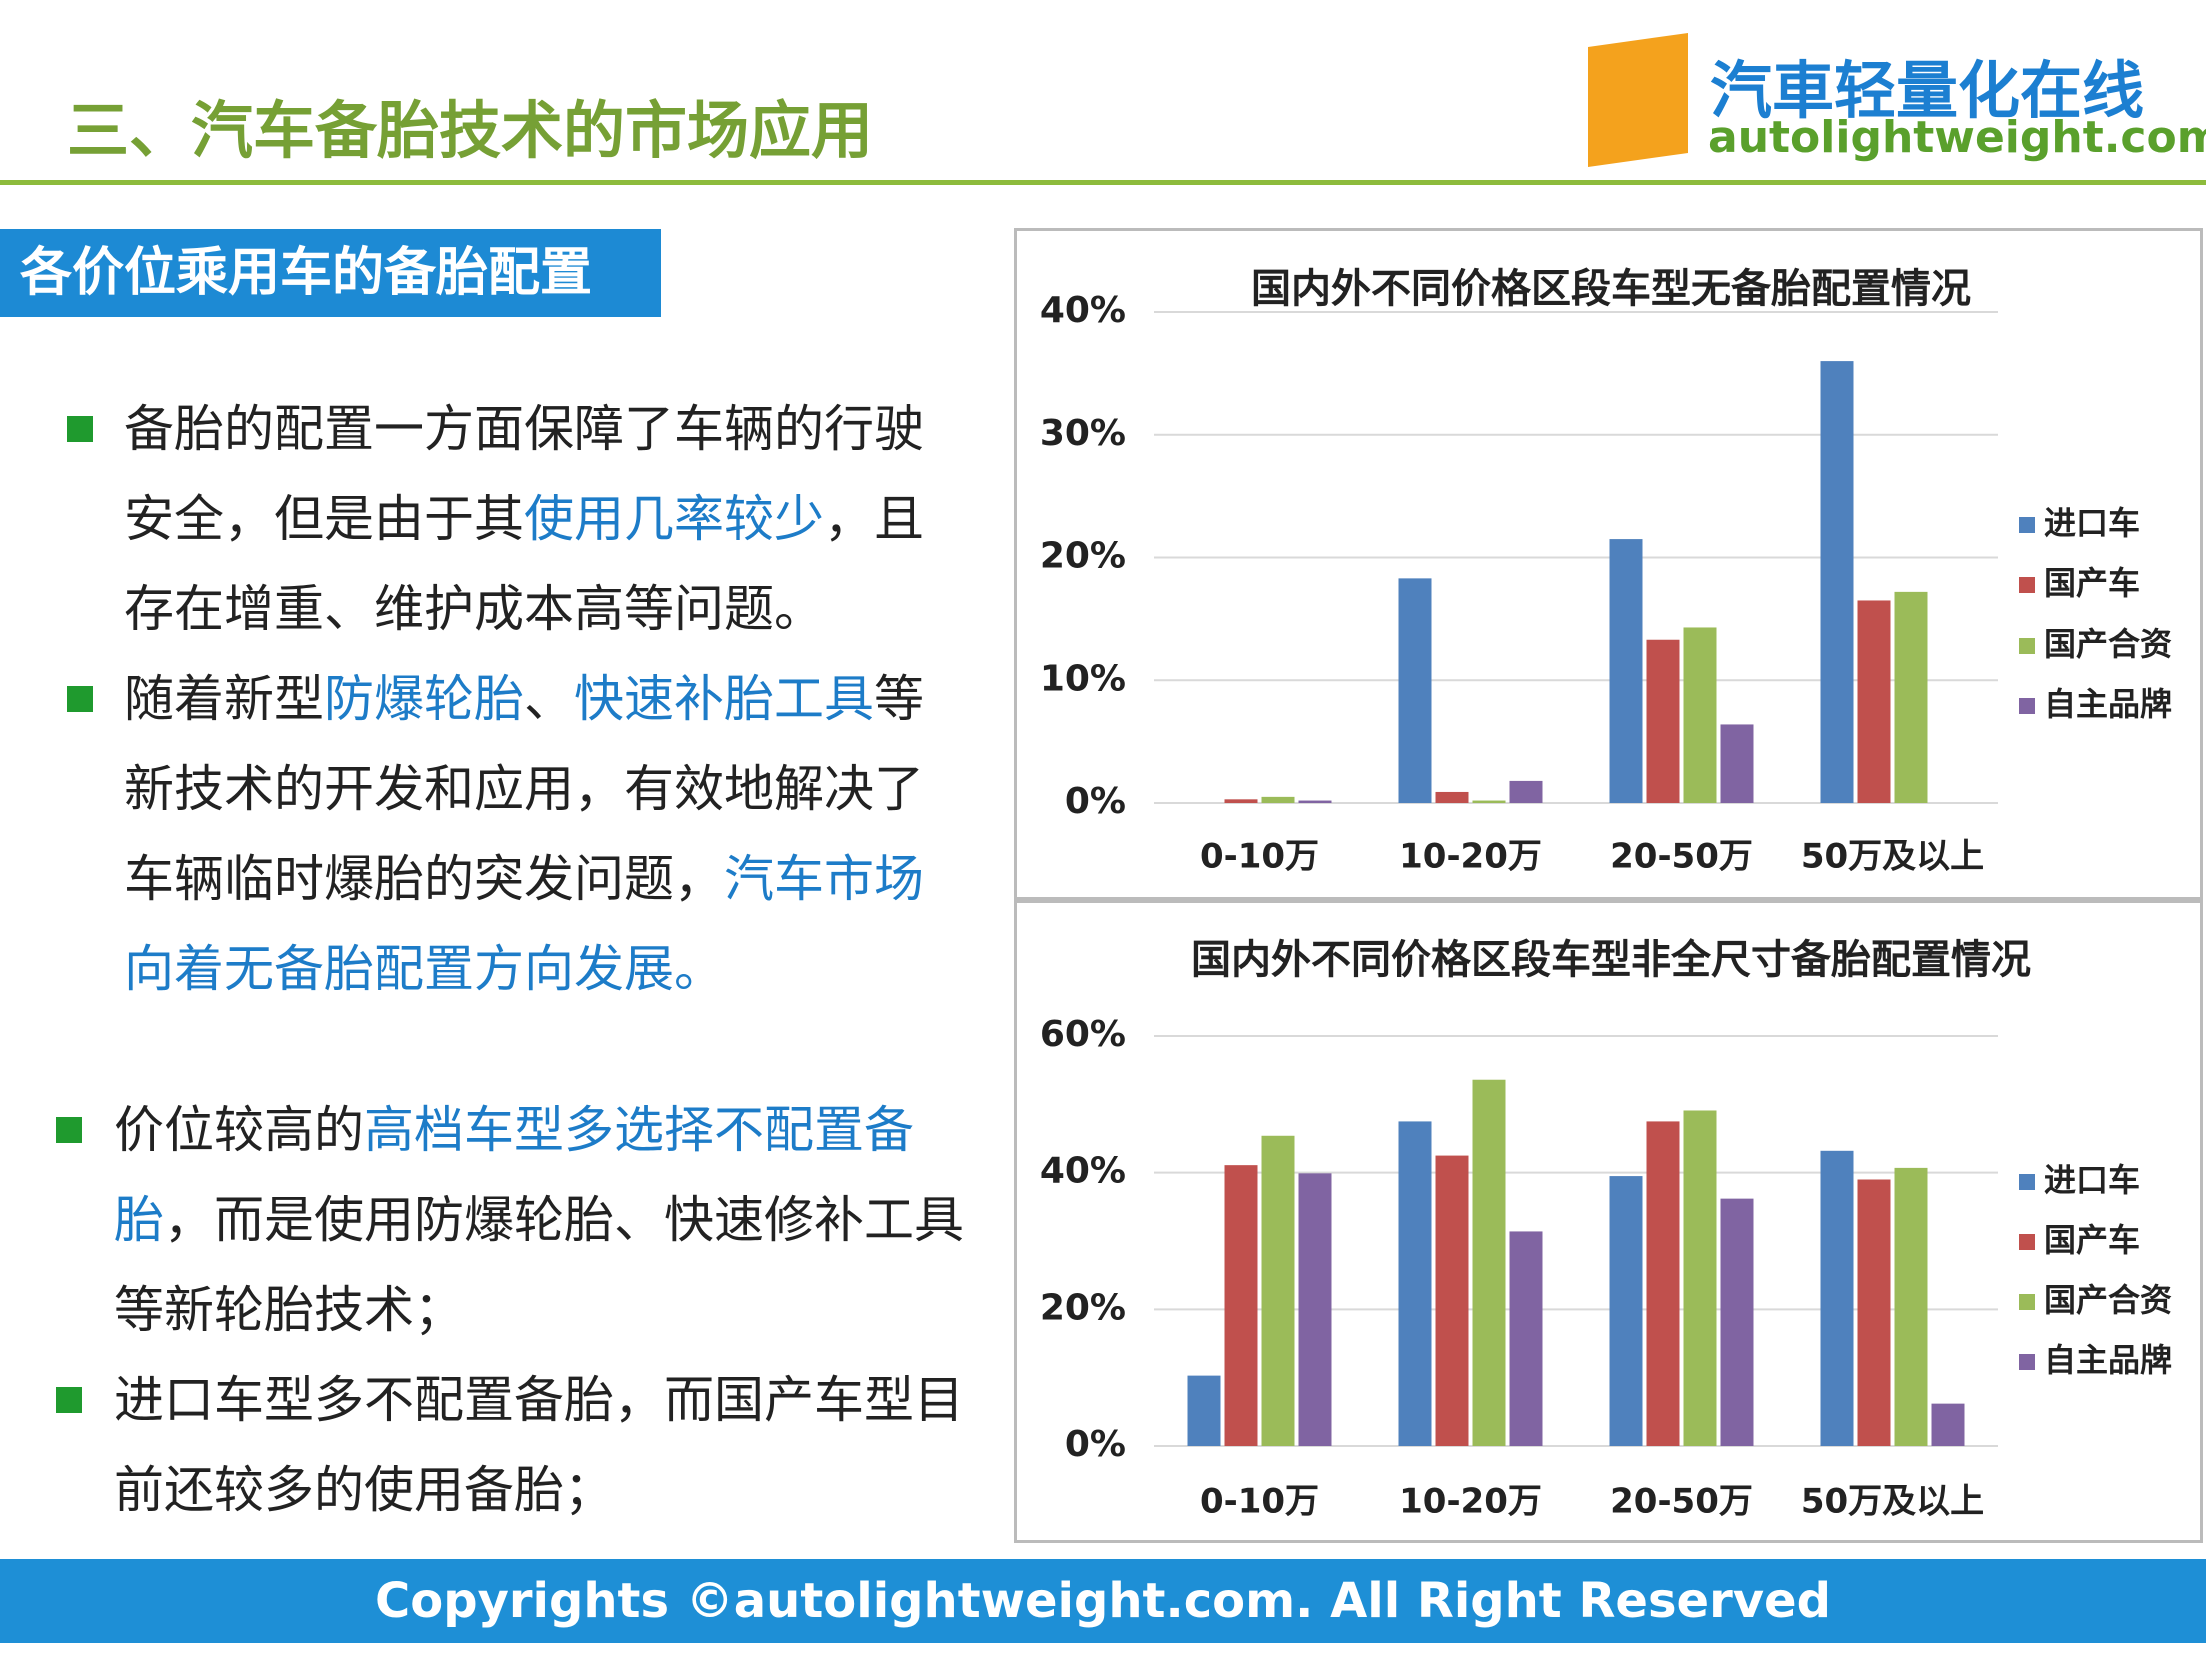  Describe the element at coordinates (539, 1445) in the screenshot. I see `text-span: 进口车型多不配置备胎，而国产车型目前还较多的使用备胎；` at that location.